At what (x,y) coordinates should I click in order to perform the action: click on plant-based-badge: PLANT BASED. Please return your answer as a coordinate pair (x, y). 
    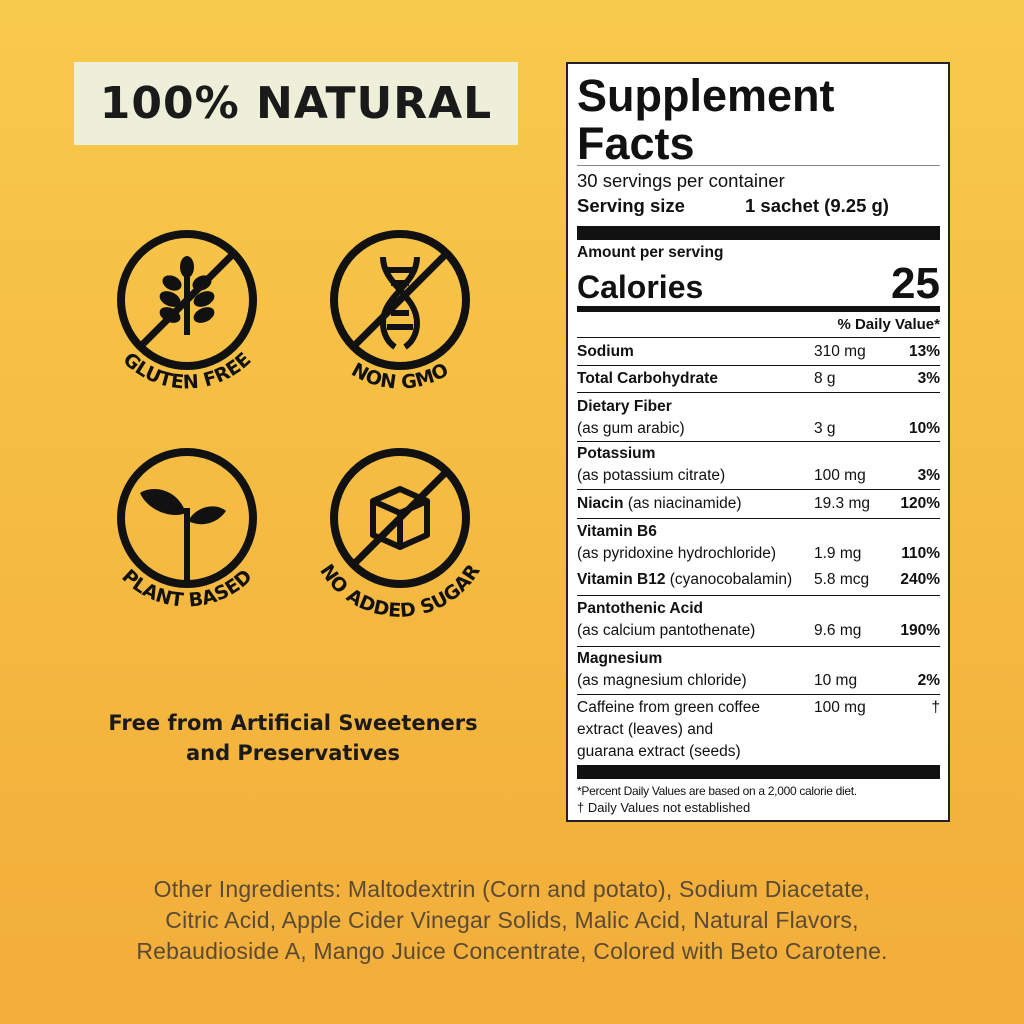
    Looking at the image, I should click on (187, 530).